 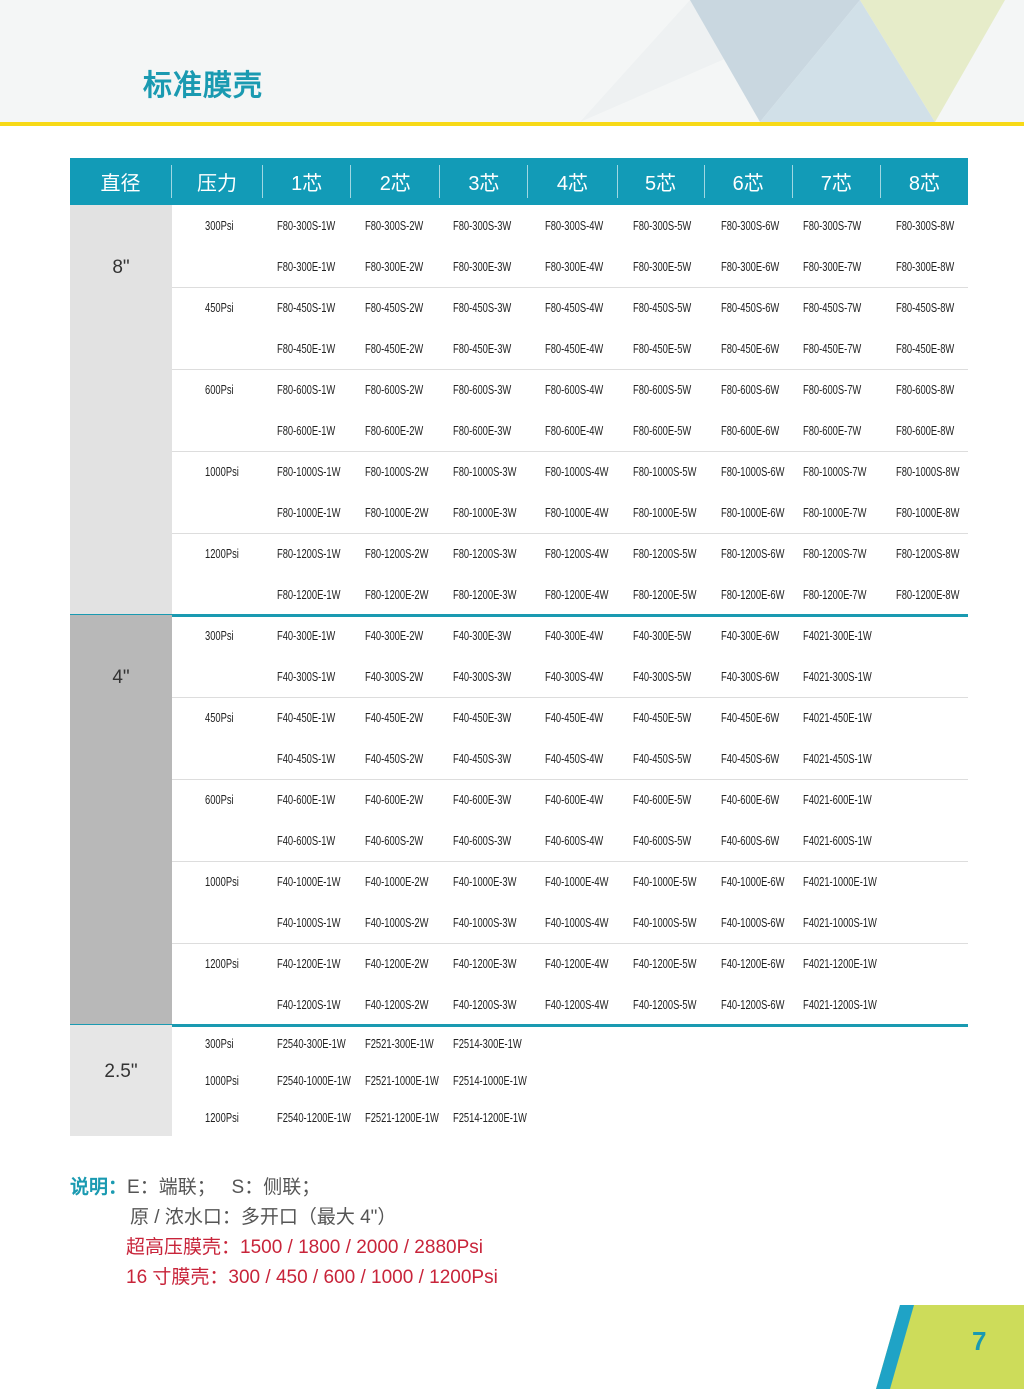 I want to click on notes-line-3: 超高压膜壳：1500 / 1800 / 2000 / 2880Psi, so click(x=304, y=1247).